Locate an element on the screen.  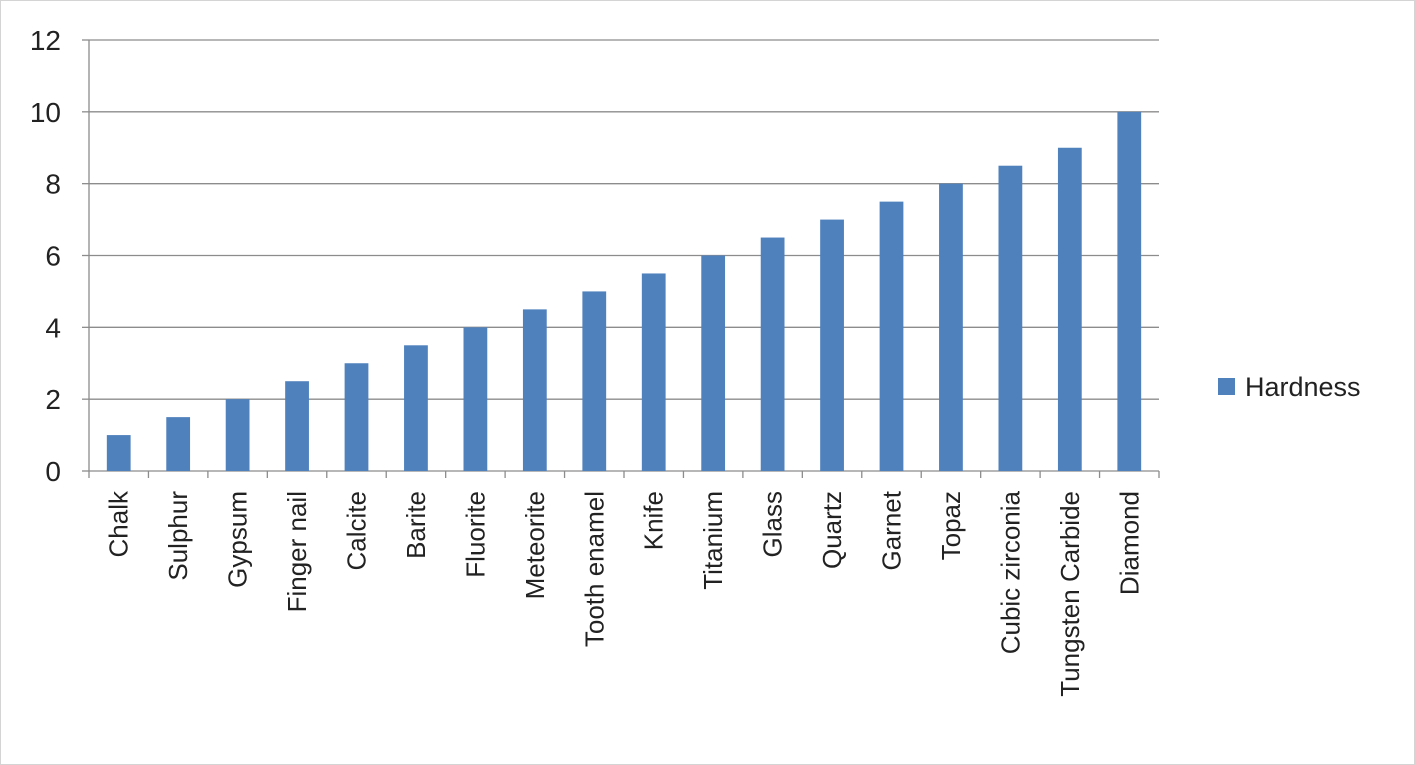
bar-titanium is located at coordinates (713, 363).